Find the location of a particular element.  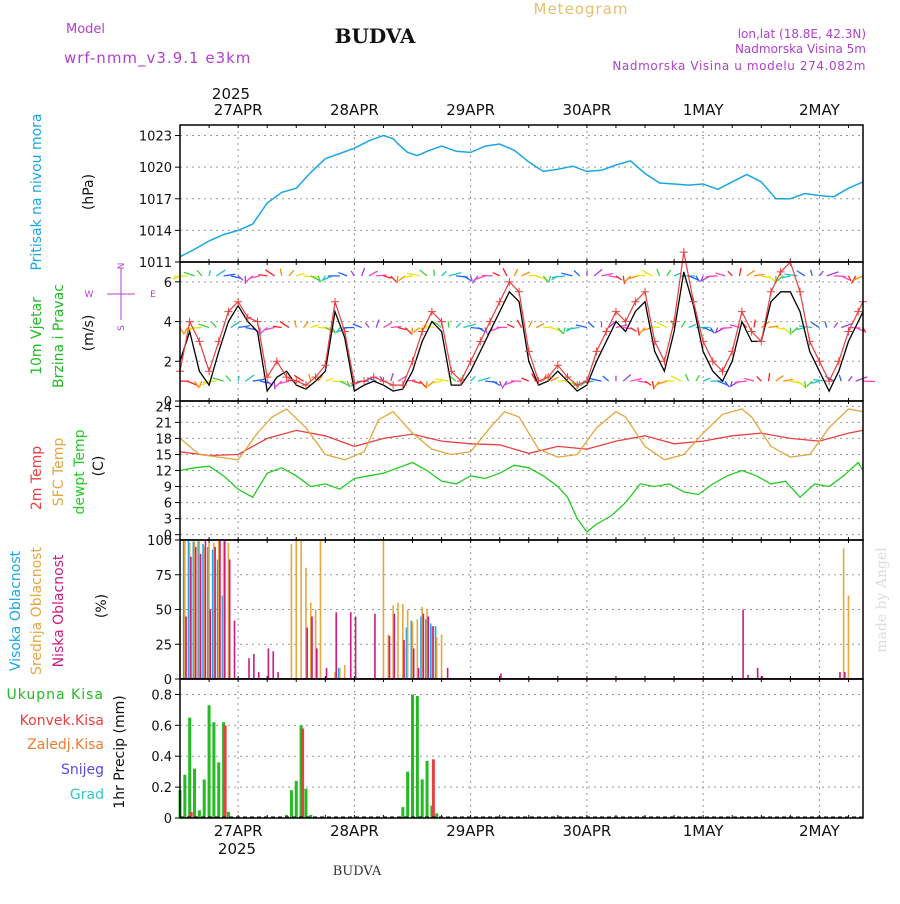

top-day-label: 30APR is located at coordinates (586, 110).